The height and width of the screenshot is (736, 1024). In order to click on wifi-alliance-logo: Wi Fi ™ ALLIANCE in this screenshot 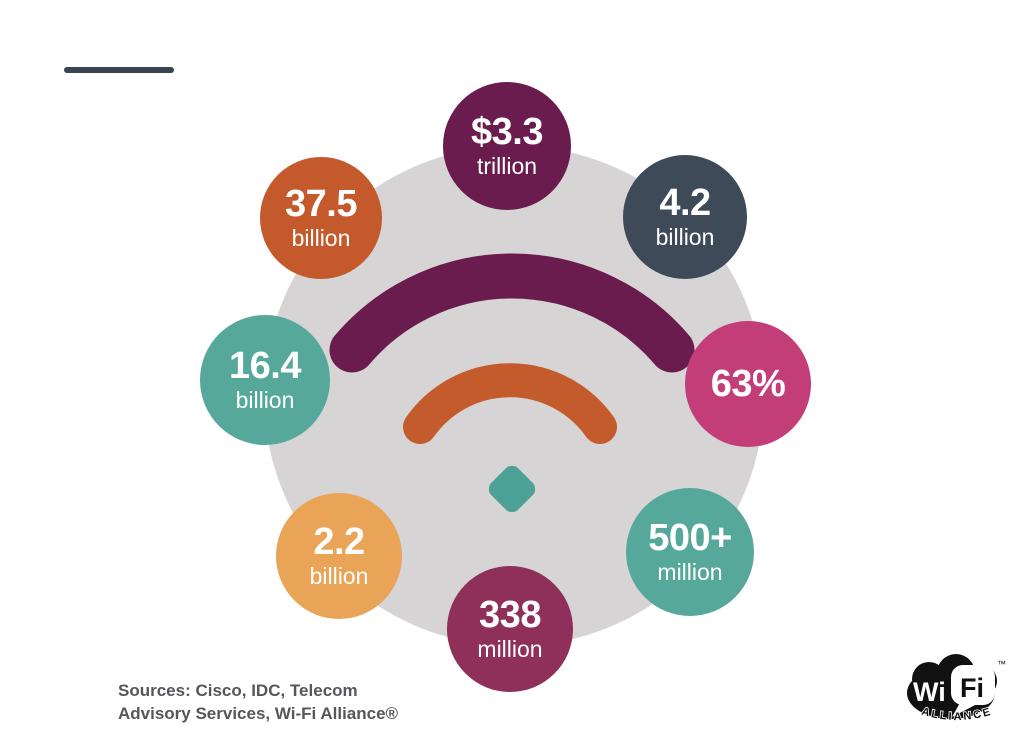, I will do `click(956, 689)`.